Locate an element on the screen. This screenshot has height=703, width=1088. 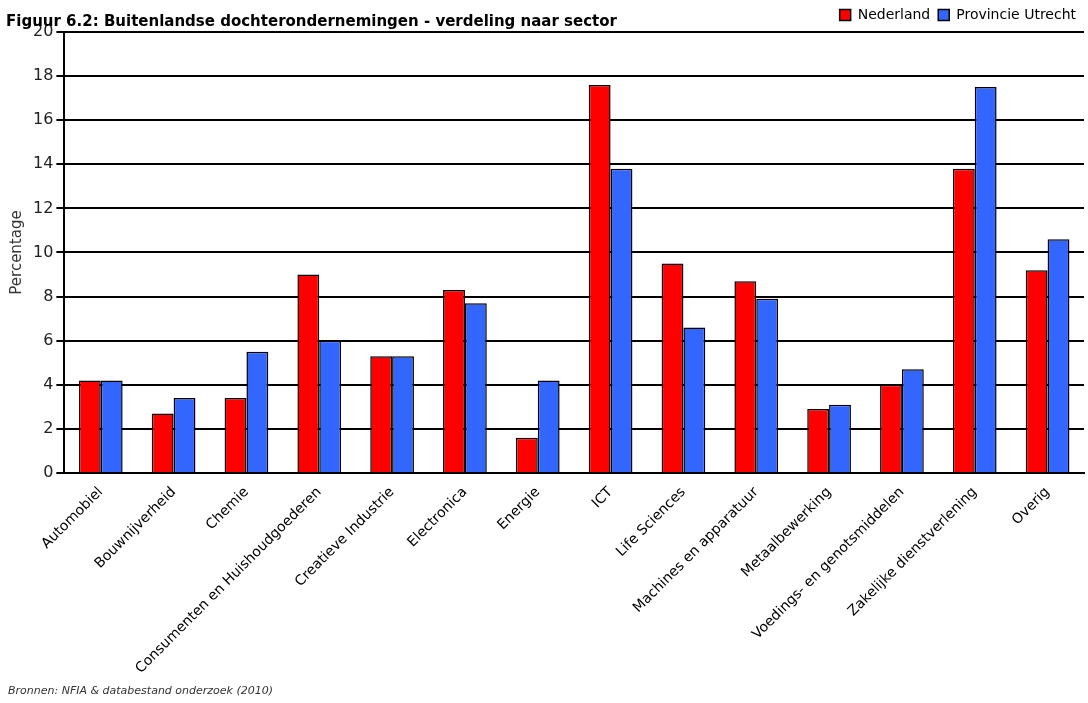
legend-label: Provincie Utrecht is located at coordinates (1016, 13).